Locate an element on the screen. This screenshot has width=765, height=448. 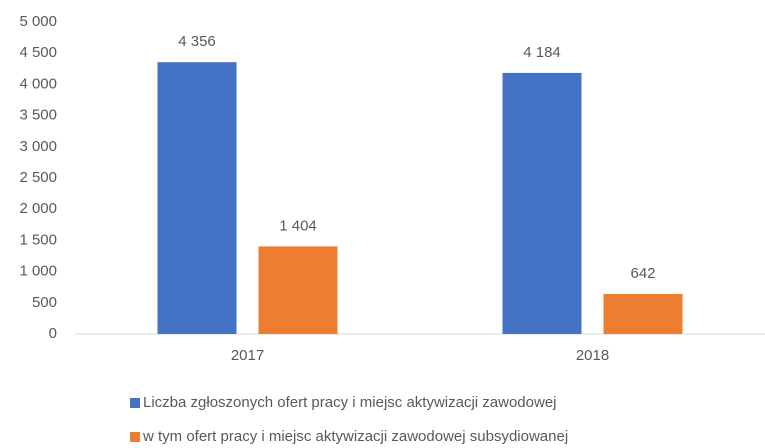
y-tick-label: 500 is located at coordinates (44, 302).